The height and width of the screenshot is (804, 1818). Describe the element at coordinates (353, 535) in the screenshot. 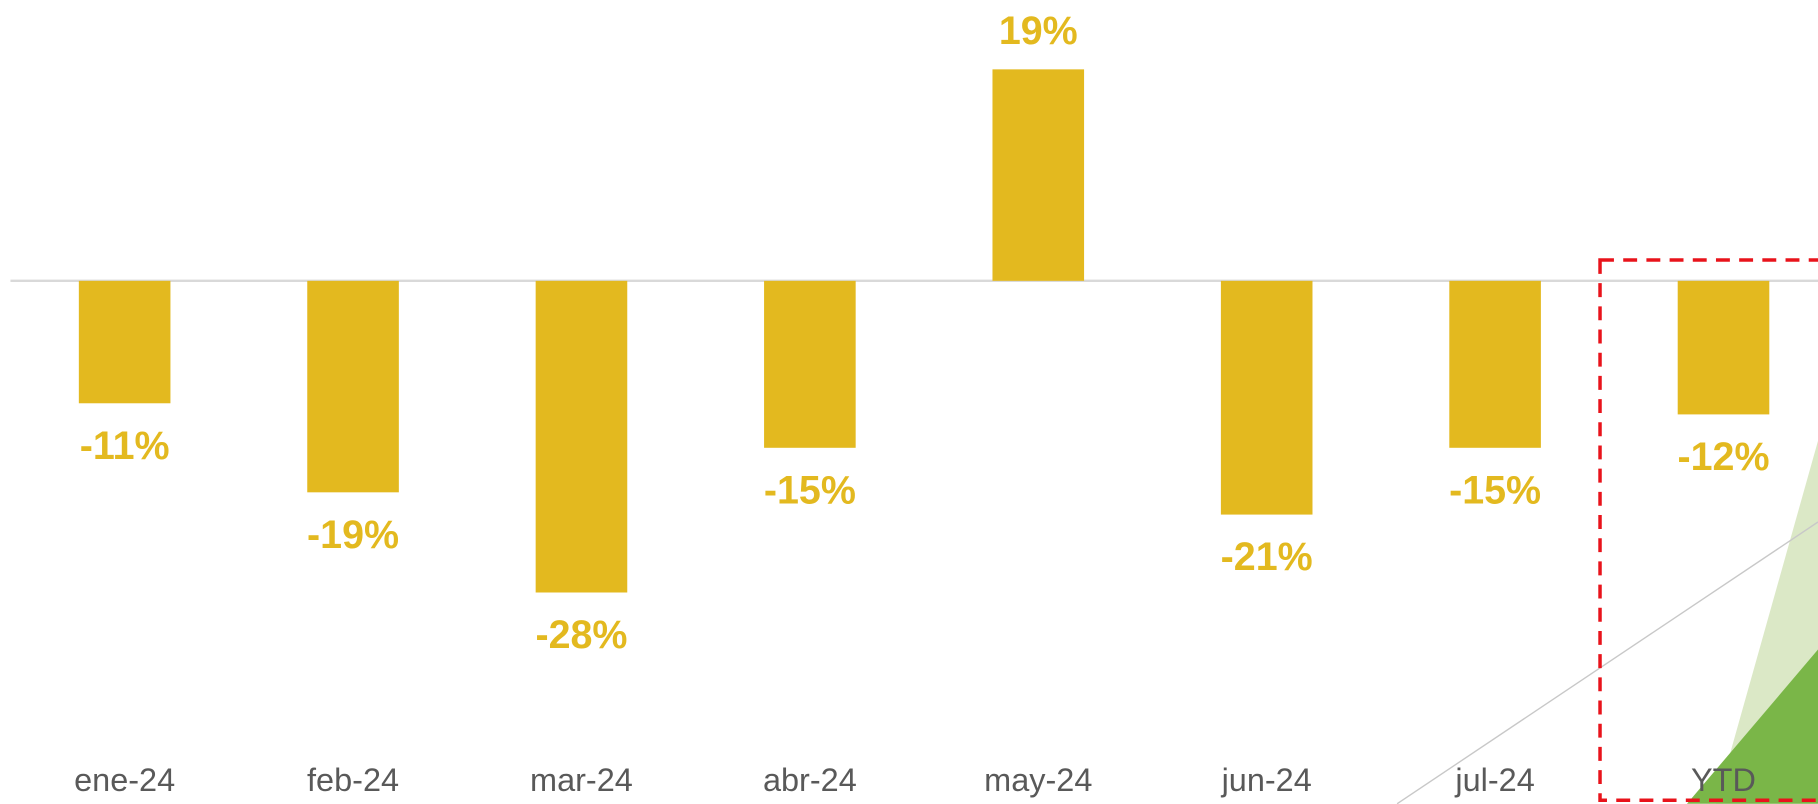

I see `value-label: -19%` at that location.